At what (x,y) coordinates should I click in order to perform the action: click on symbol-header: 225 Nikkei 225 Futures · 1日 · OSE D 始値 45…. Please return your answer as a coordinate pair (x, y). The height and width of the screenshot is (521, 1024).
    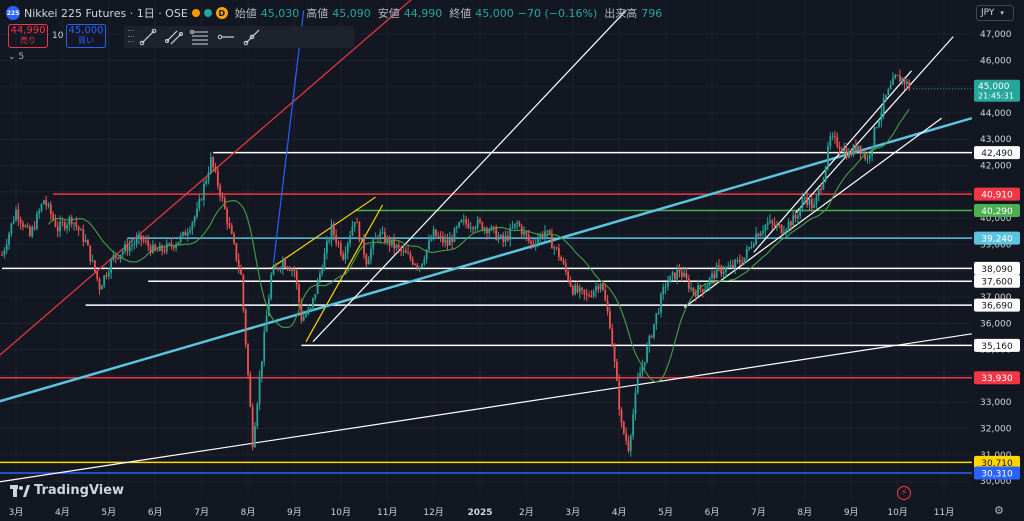
    Looking at the image, I should click on (334, 13).